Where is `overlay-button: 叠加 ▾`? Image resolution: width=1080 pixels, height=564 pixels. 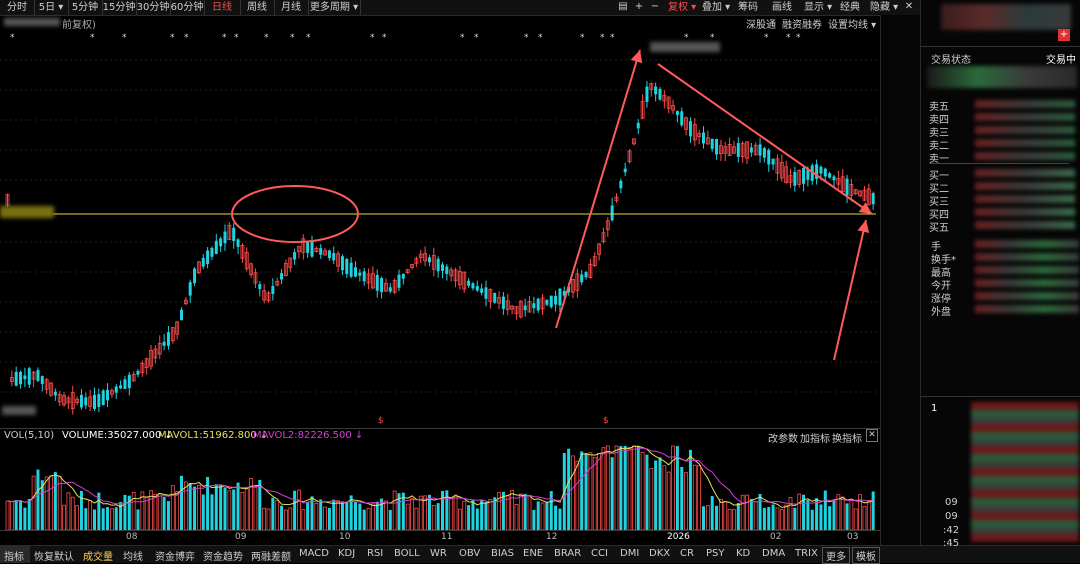
overlay-button: 叠加 ▾ is located at coordinates (716, 7).